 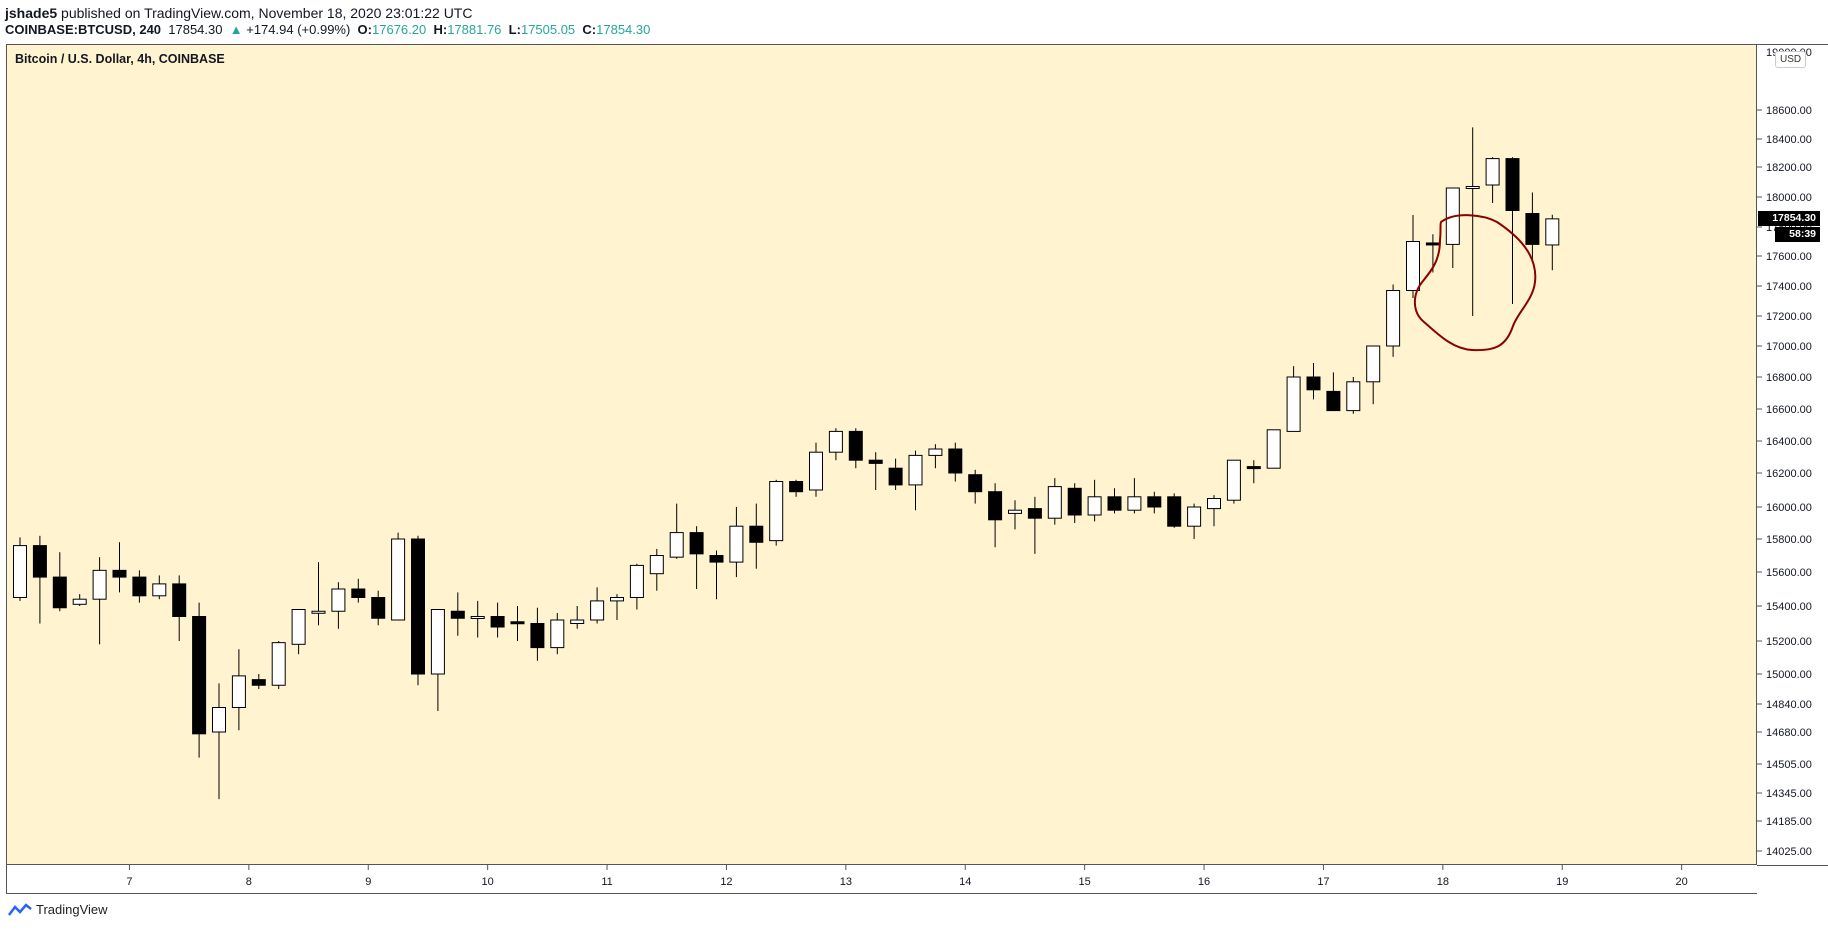 What do you see at coordinates (1789, 257) in the screenshot?
I see `y-tick-label: 17600.00` at bounding box center [1789, 257].